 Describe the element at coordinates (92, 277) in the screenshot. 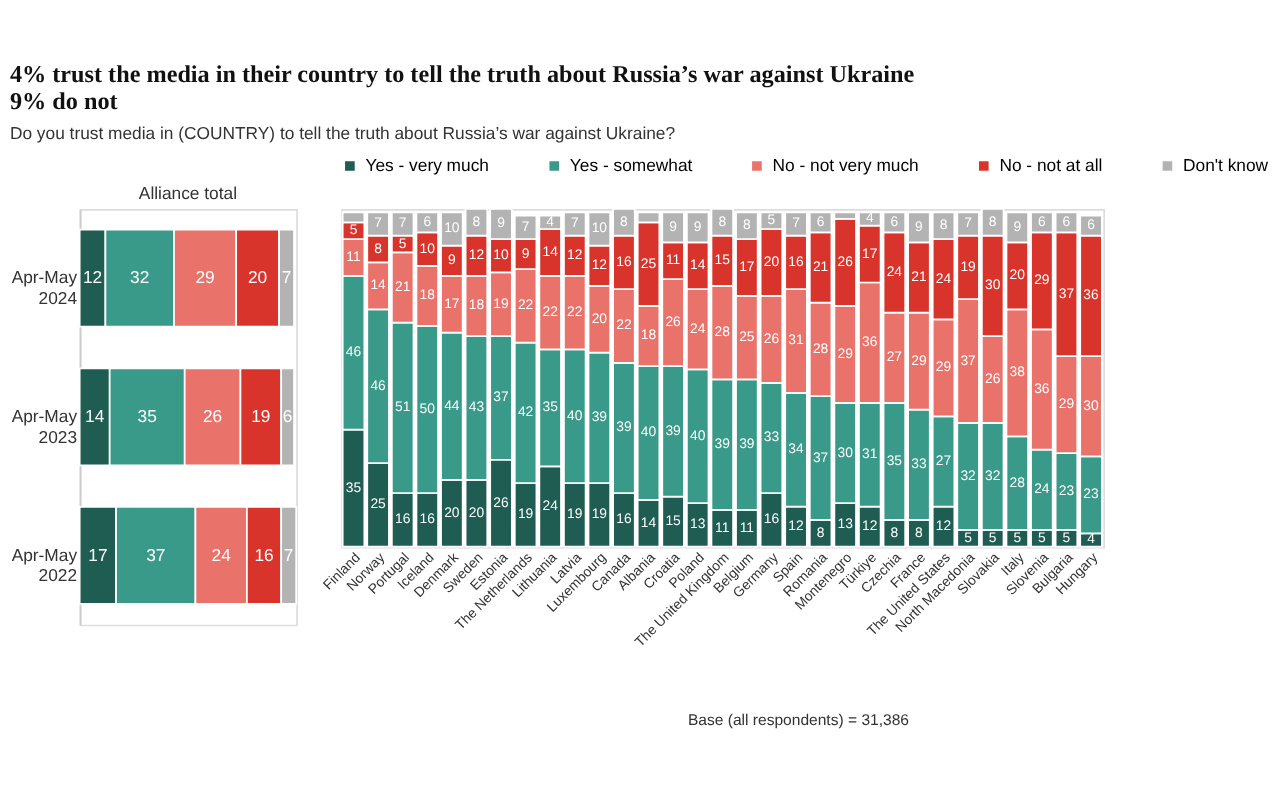

I see `data-label: 12` at that location.